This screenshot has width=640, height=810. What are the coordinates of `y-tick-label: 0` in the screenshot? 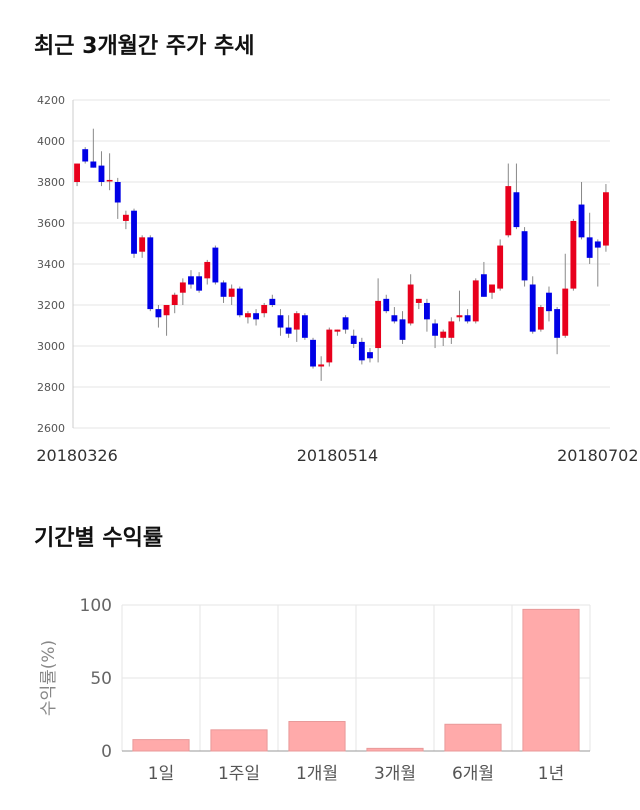 It's located at (106, 752).